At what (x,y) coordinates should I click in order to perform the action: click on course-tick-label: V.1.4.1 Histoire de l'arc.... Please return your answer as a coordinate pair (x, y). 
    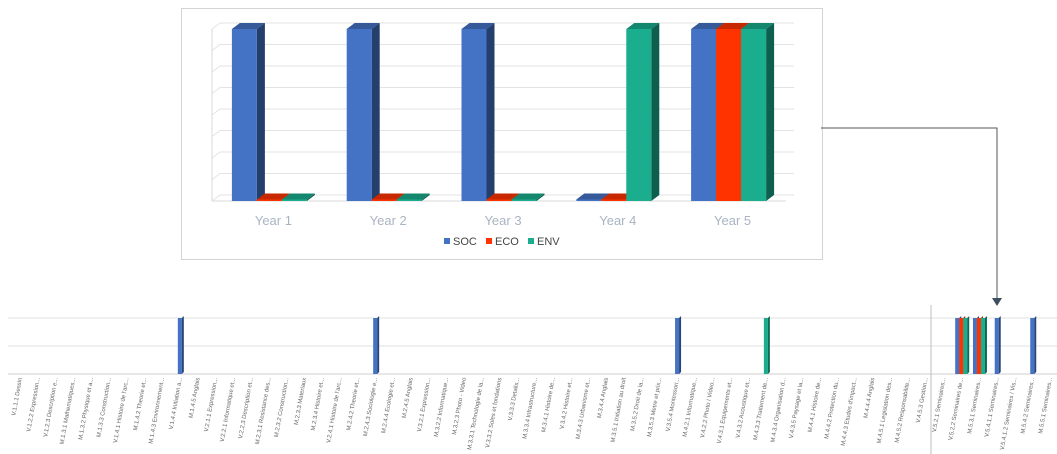
    Looking at the image, I should click on (121, 410).